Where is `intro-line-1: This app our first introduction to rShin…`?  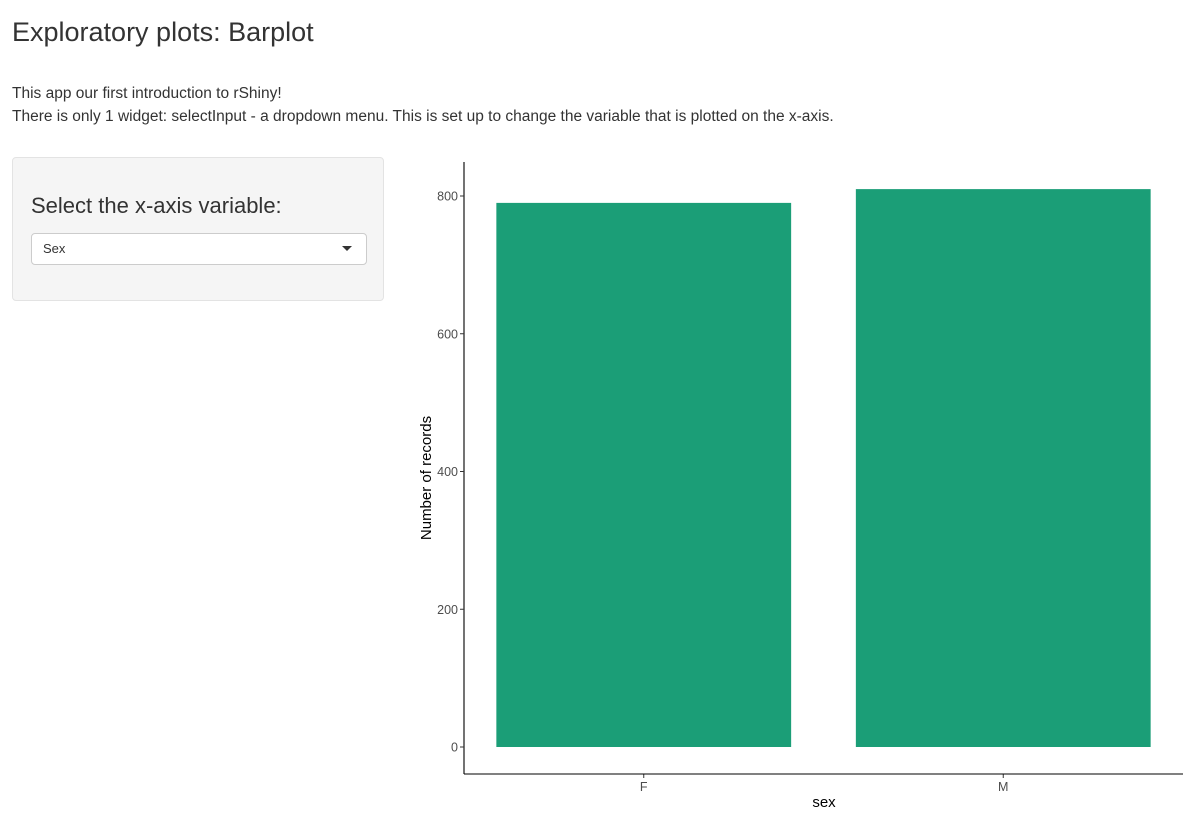
intro-line-1: This app our first introduction to rShin… is located at coordinates (147, 93).